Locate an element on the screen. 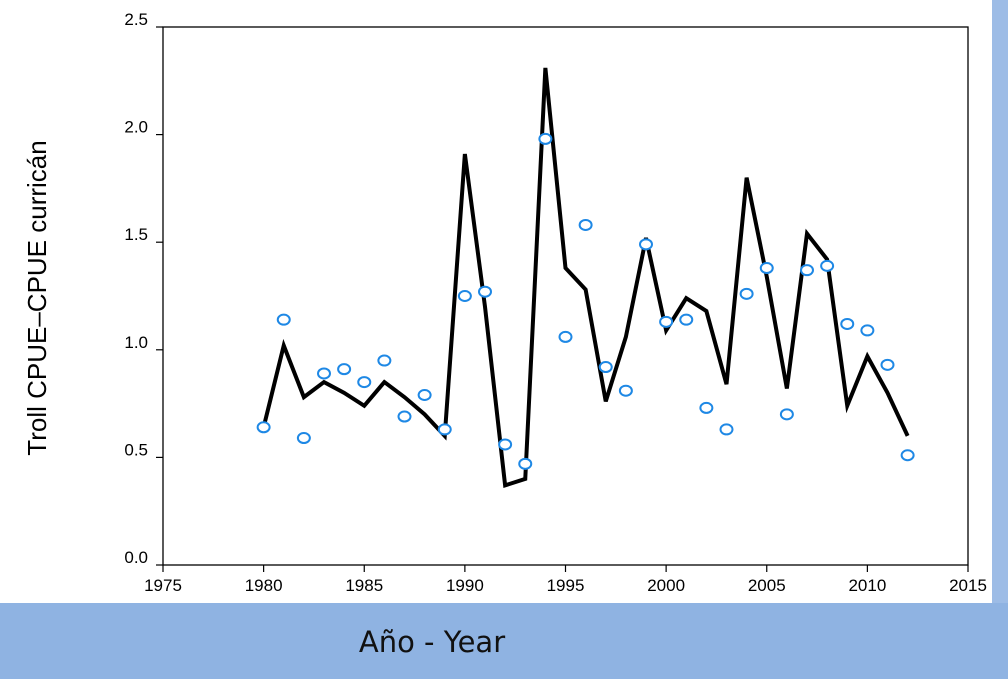 This screenshot has height=679, width=1008. x-tick-label: 2015 is located at coordinates (968, 585).